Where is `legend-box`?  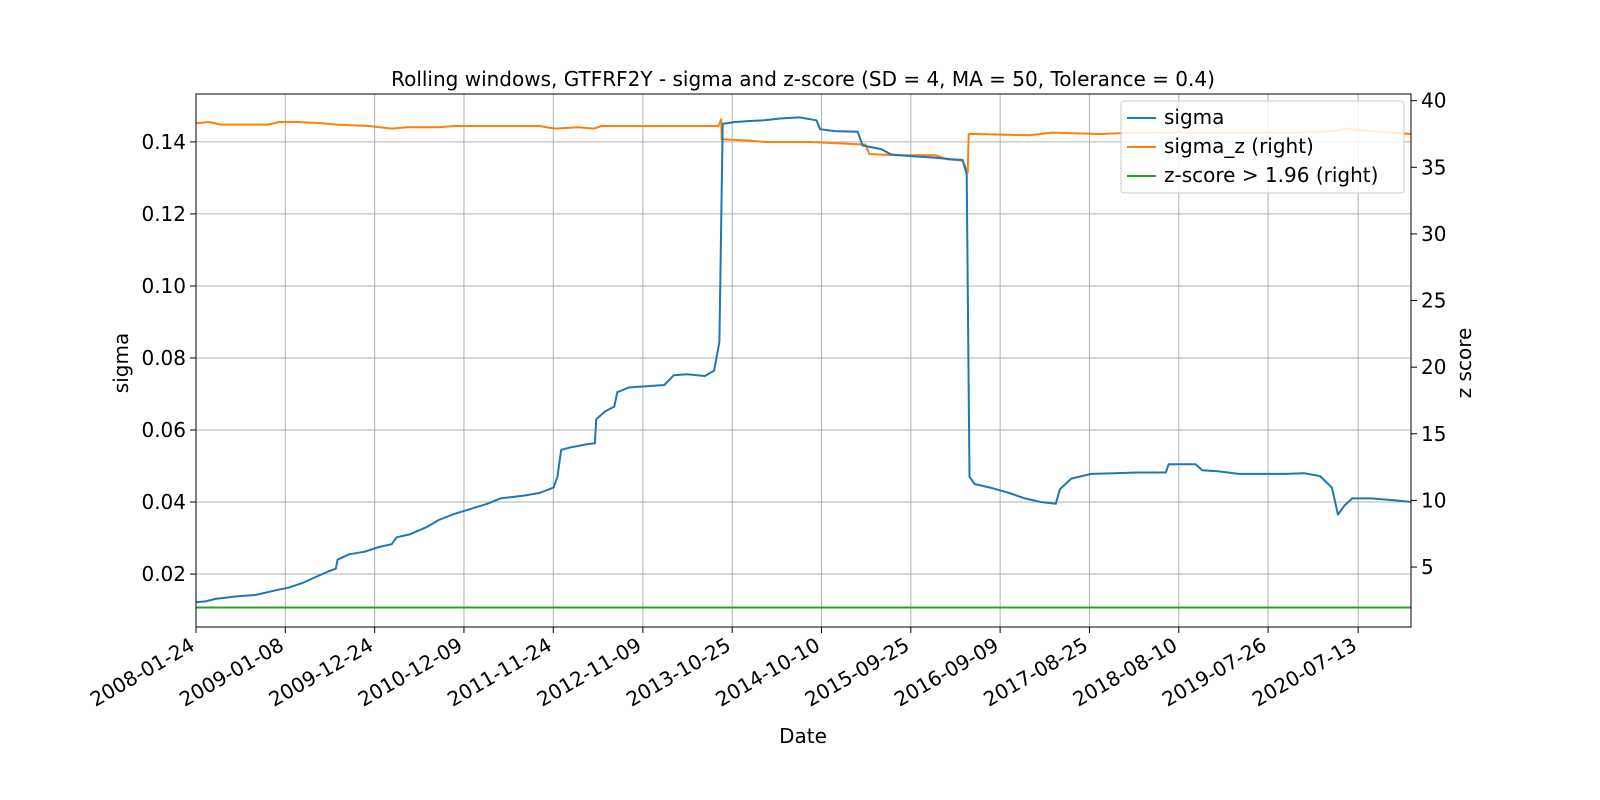 legend-box is located at coordinates (1262, 147).